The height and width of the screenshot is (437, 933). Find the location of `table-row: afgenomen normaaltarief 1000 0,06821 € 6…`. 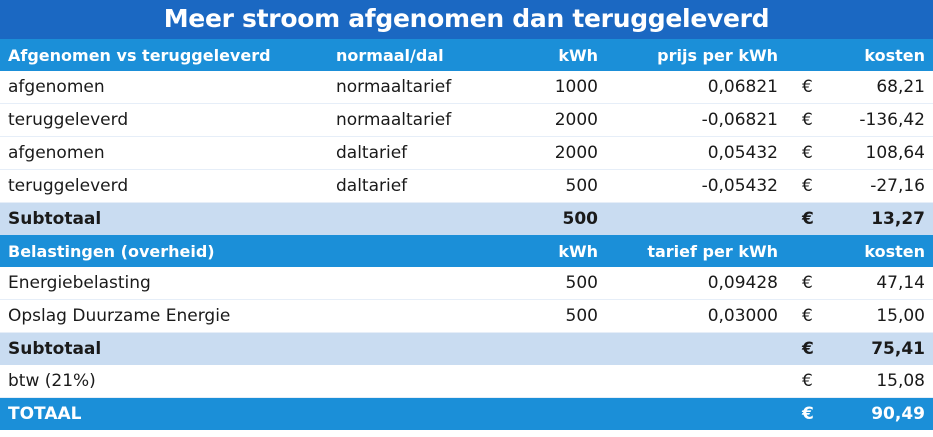

table-row: afgenomen normaaltarief 1000 0,06821 € 6… is located at coordinates (466, 87).